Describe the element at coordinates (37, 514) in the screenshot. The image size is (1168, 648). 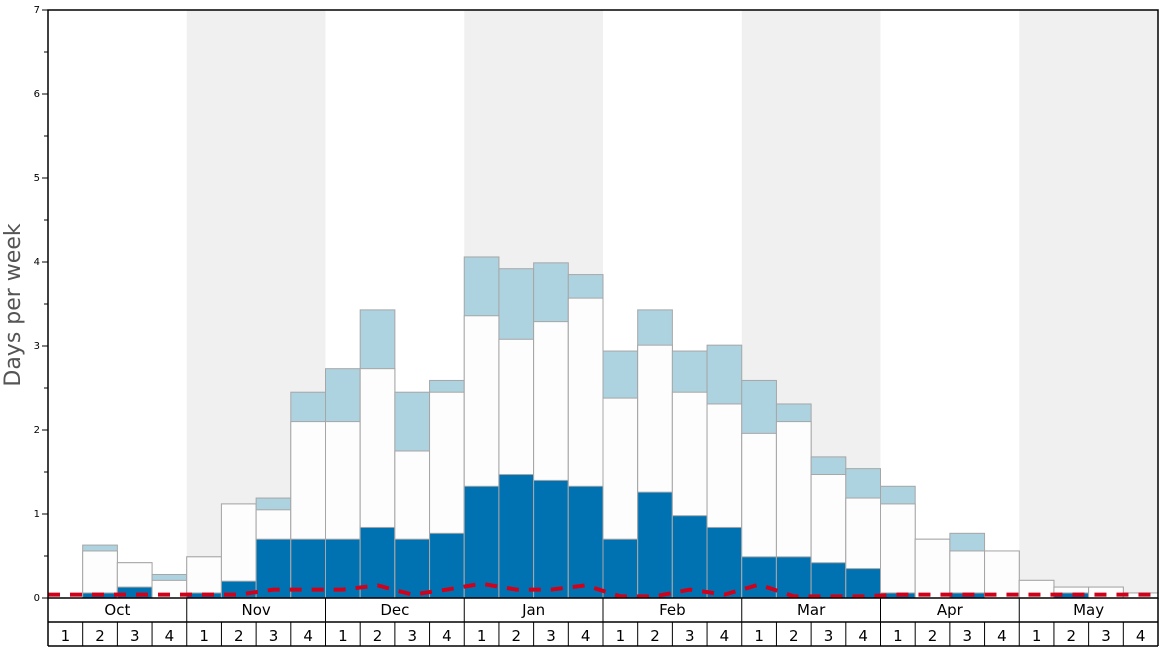
I see `y-tick-label: 1` at that location.